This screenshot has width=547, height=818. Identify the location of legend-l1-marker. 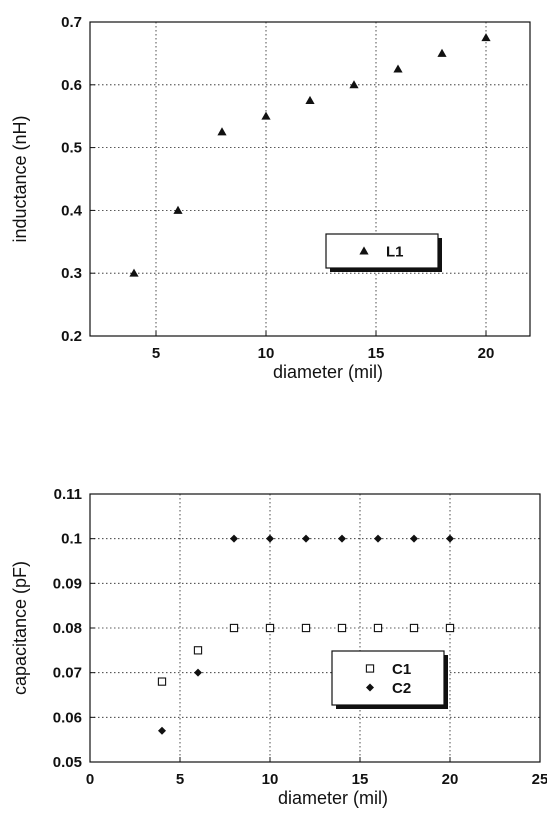
(364, 250).